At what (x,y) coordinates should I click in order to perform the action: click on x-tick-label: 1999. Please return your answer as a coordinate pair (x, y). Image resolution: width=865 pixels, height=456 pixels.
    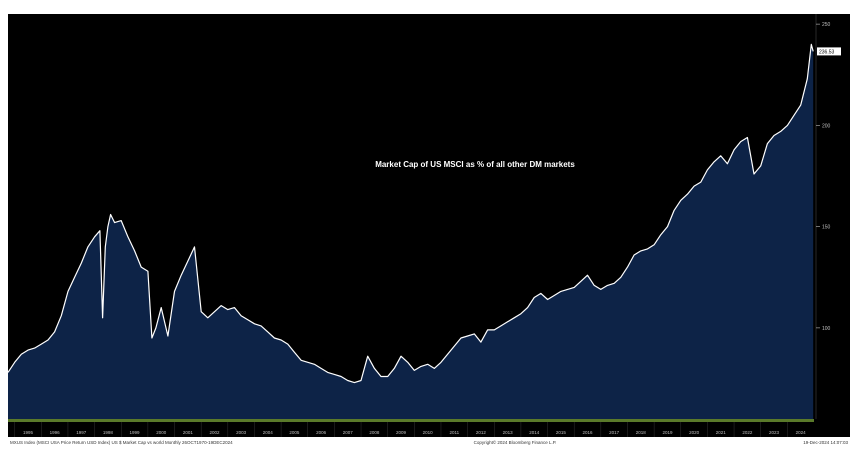
    Looking at the image, I should click on (135, 432).